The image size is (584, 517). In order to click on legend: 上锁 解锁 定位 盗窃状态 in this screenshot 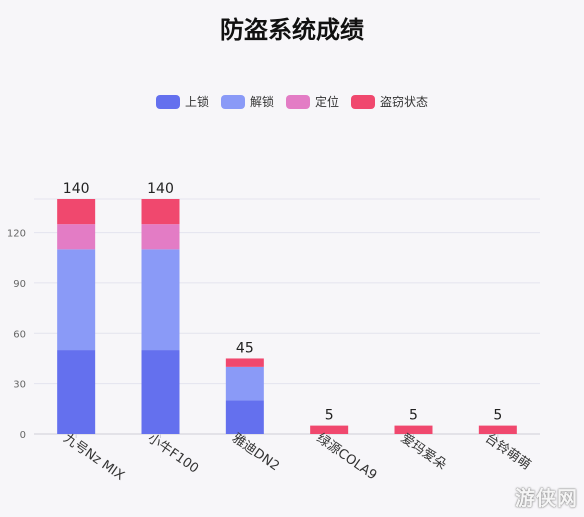, I will do `click(292, 101)`.